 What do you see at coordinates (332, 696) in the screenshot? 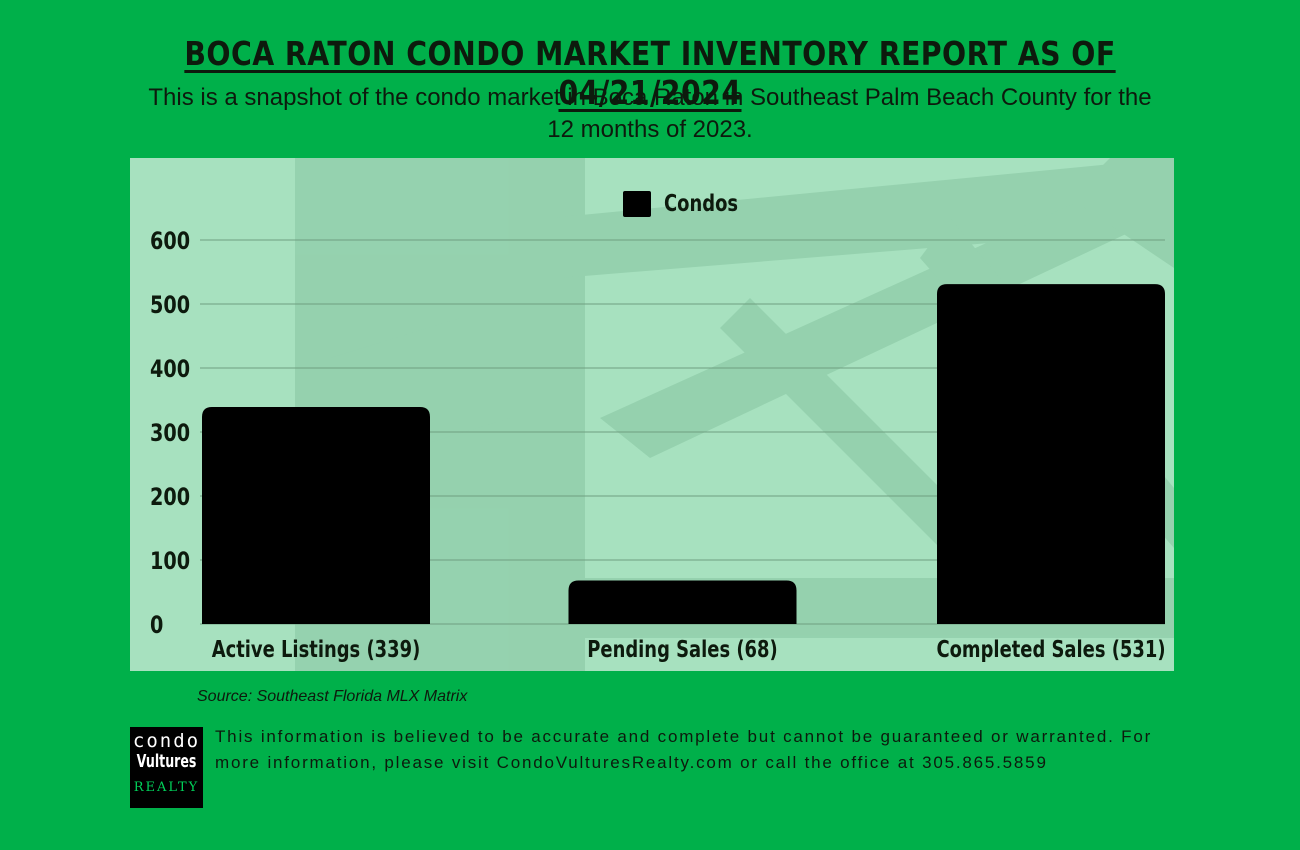
I see `source-note: Source: Southeast Florida MLX Matrix` at bounding box center [332, 696].